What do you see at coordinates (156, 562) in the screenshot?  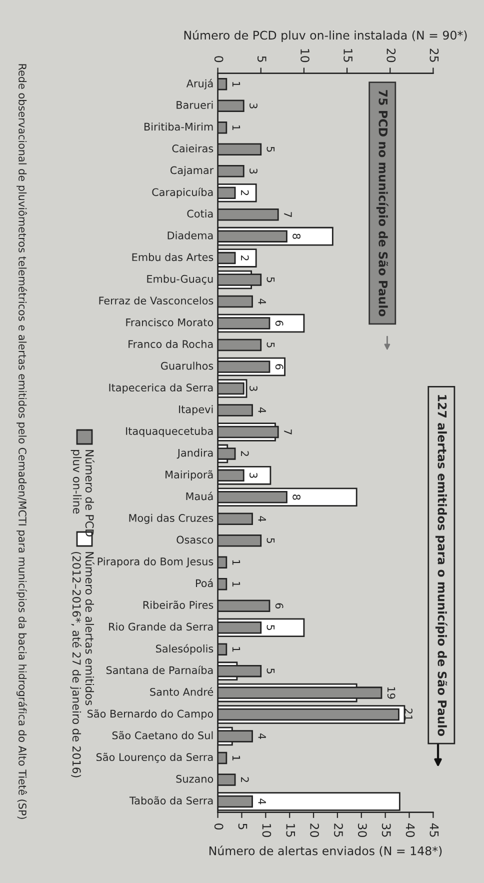 I see `y-tick-label: Pirapora do Bom Jesus` at bounding box center [156, 562].